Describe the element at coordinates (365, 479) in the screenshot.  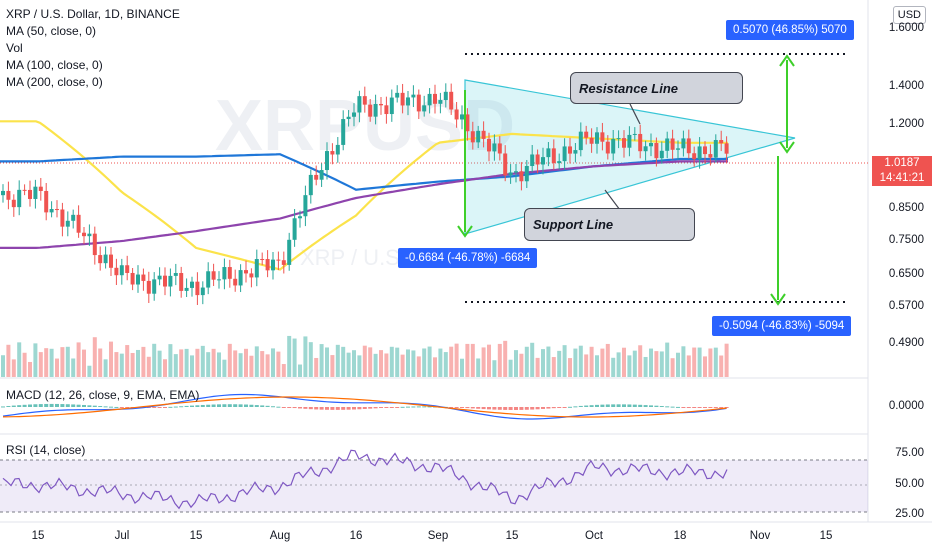
I see `rsi-line` at that location.